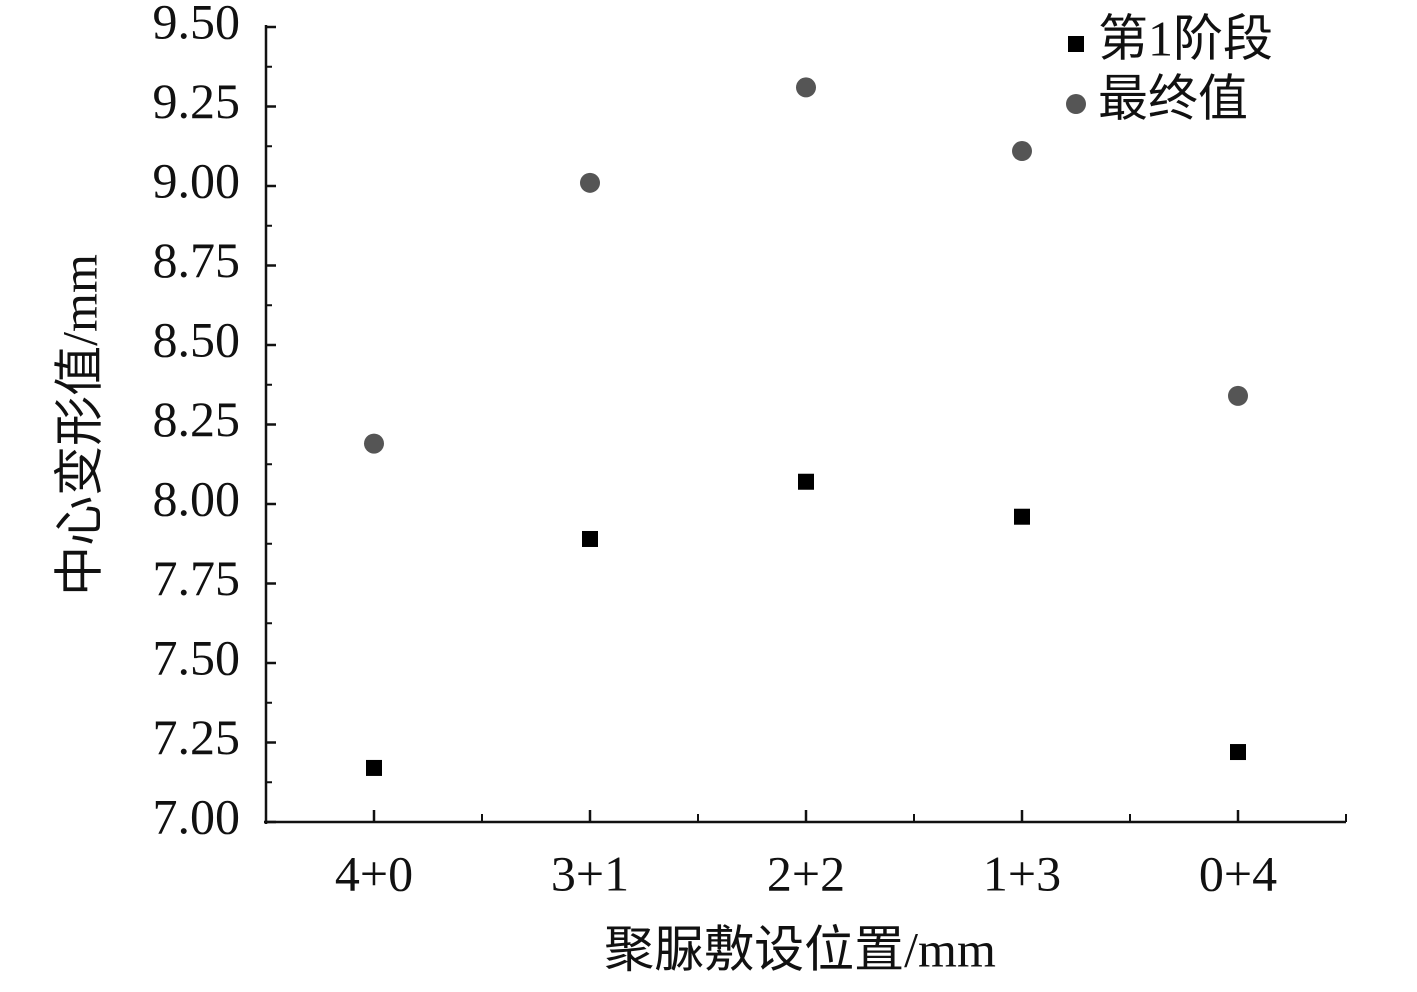 The width and height of the screenshot is (1417, 992). I want to click on x-tick-label: 3+1, so click(590, 873).